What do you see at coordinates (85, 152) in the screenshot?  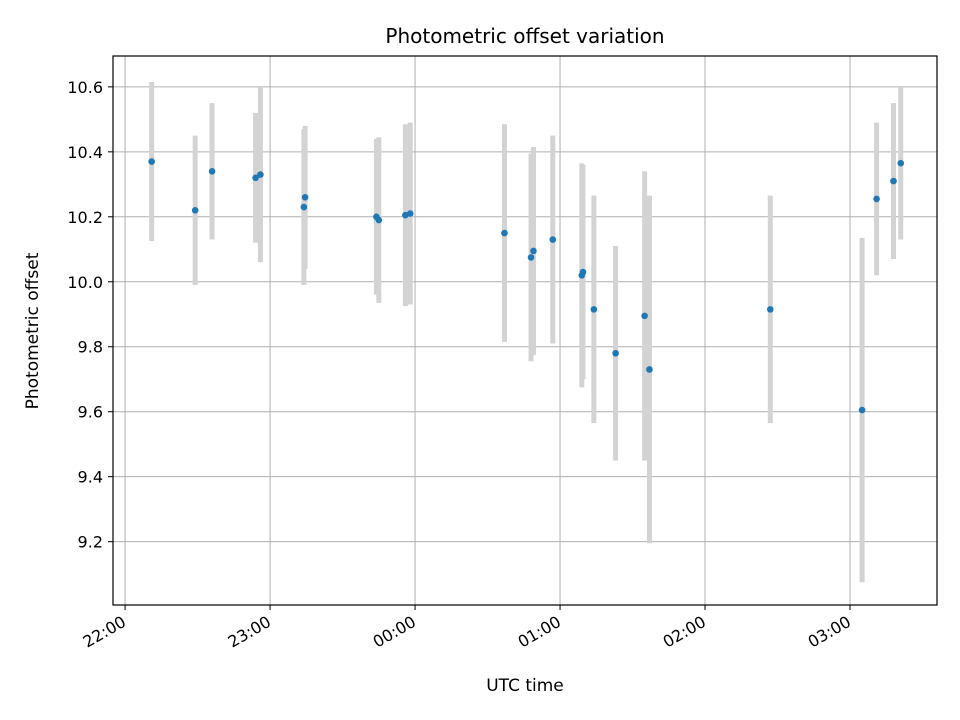 I see `y-tick-label: 10.4` at bounding box center [85, 152].